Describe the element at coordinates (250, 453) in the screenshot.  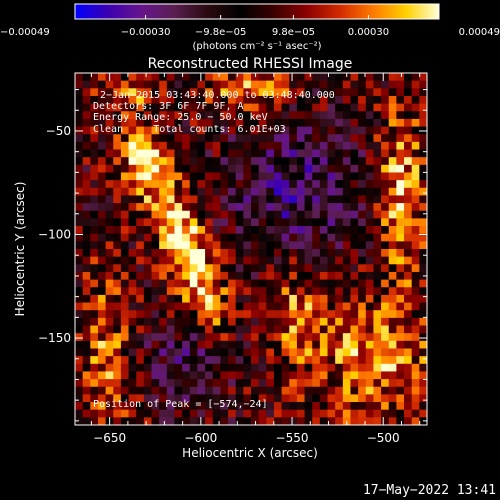
I see `x-axis-label: Heliocentric X (arcsec)` at that location.